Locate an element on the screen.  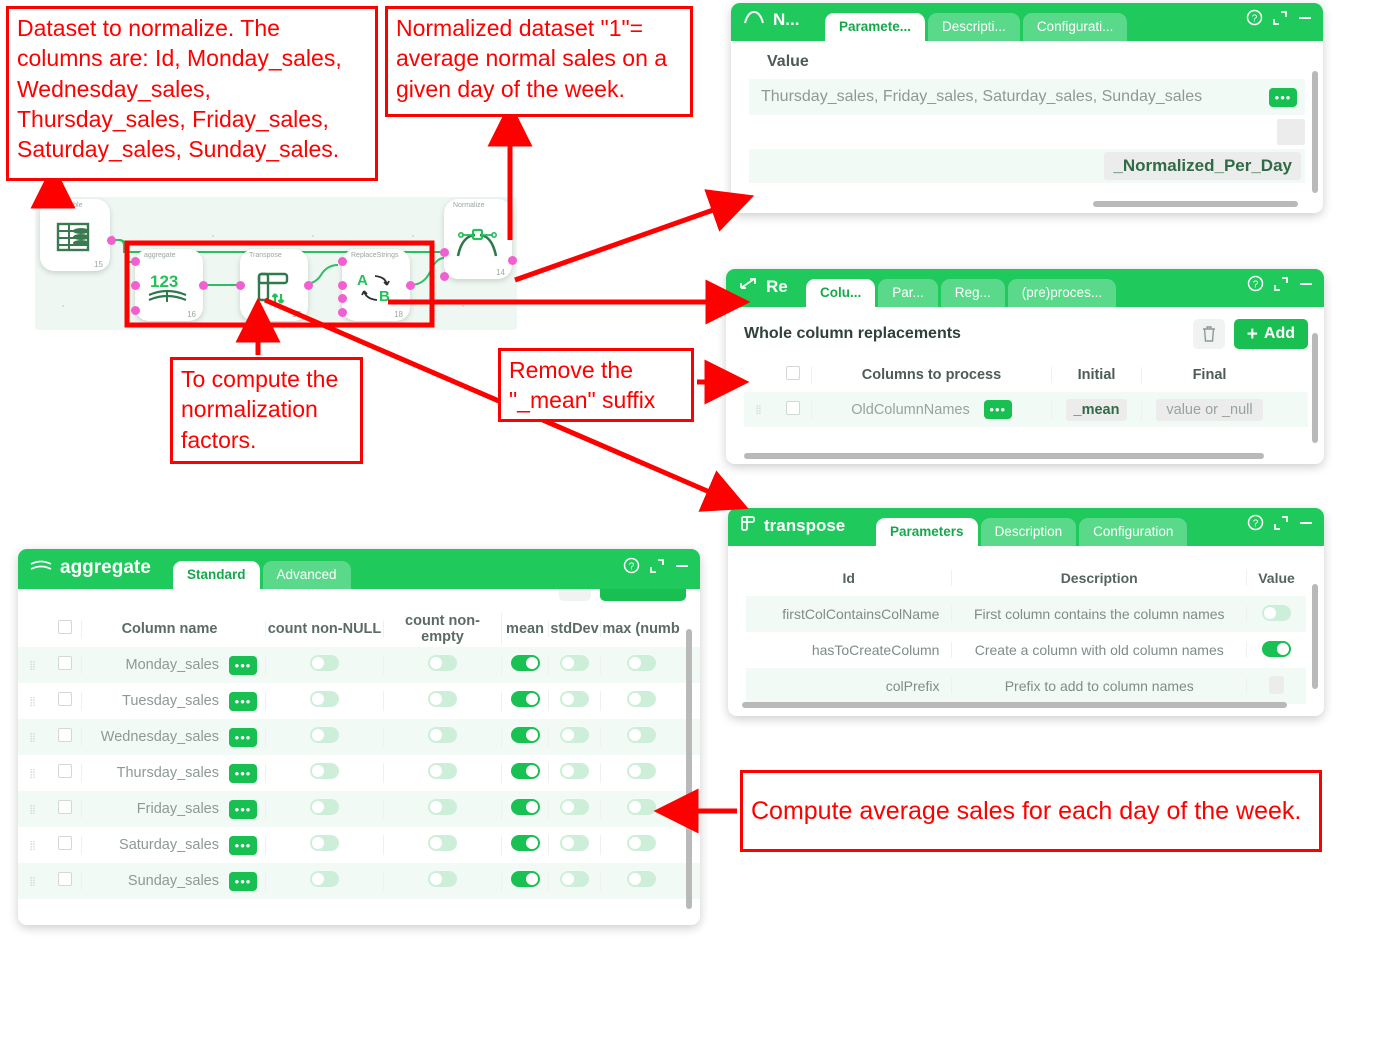
workflow-node-aggregate: aggregate 123 16 is located at coordinates (169, 285).